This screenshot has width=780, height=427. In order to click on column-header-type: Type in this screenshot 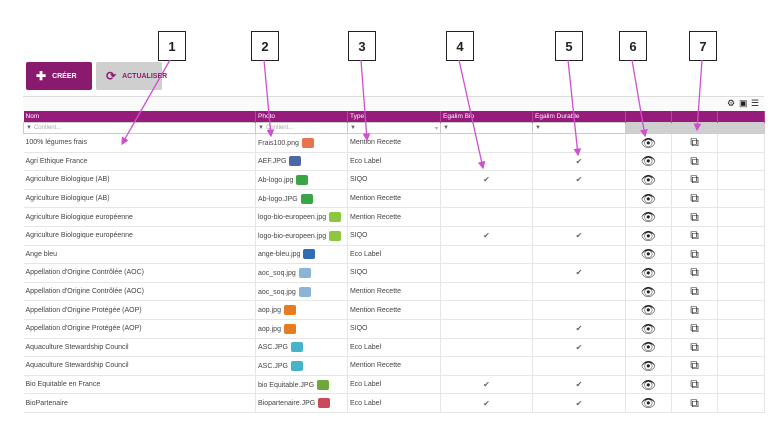, I will do `click(394, 117)`.